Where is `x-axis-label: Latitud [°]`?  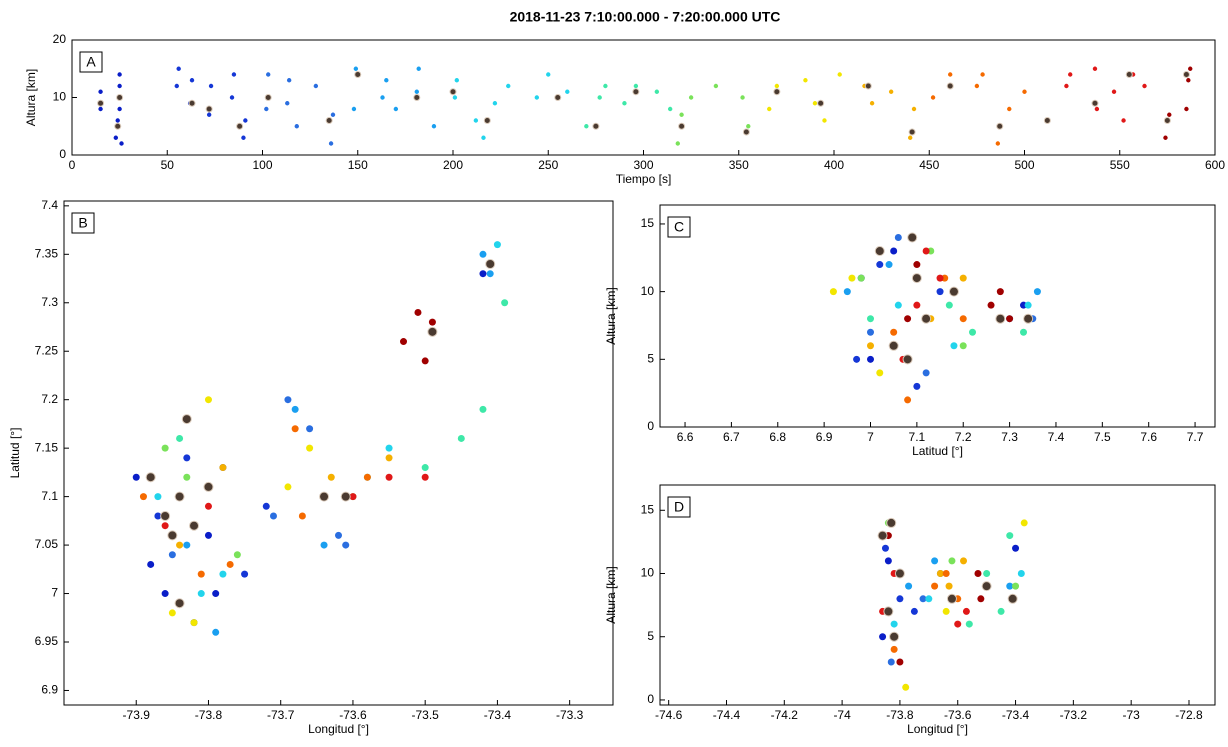
x-axis-label: Latitud [°] is located at coordinates (937, 451).